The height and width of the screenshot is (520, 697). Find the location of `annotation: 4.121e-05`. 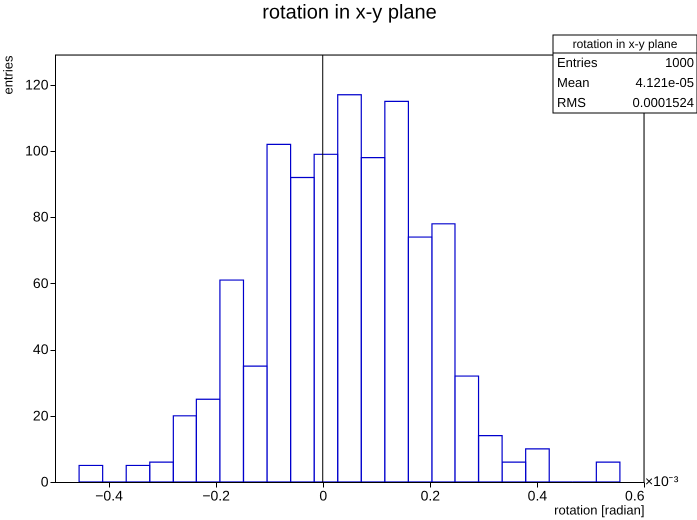

annotation: 4.121e-05 is located at coordinates (664, 82).